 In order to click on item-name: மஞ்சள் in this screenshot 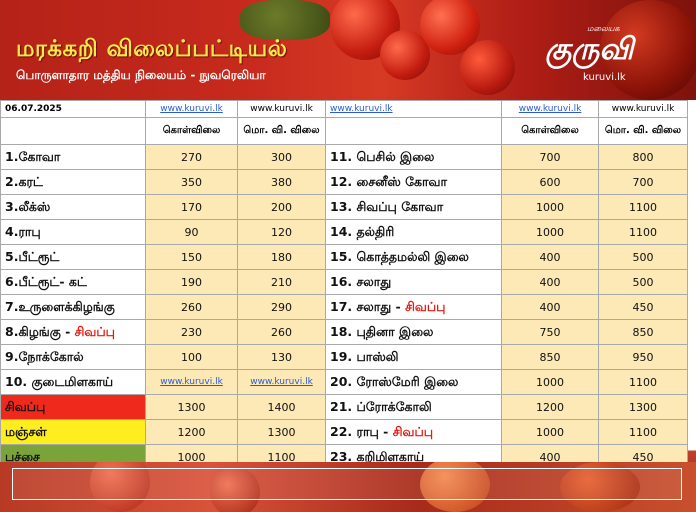, I will do `click(73, 432)`.